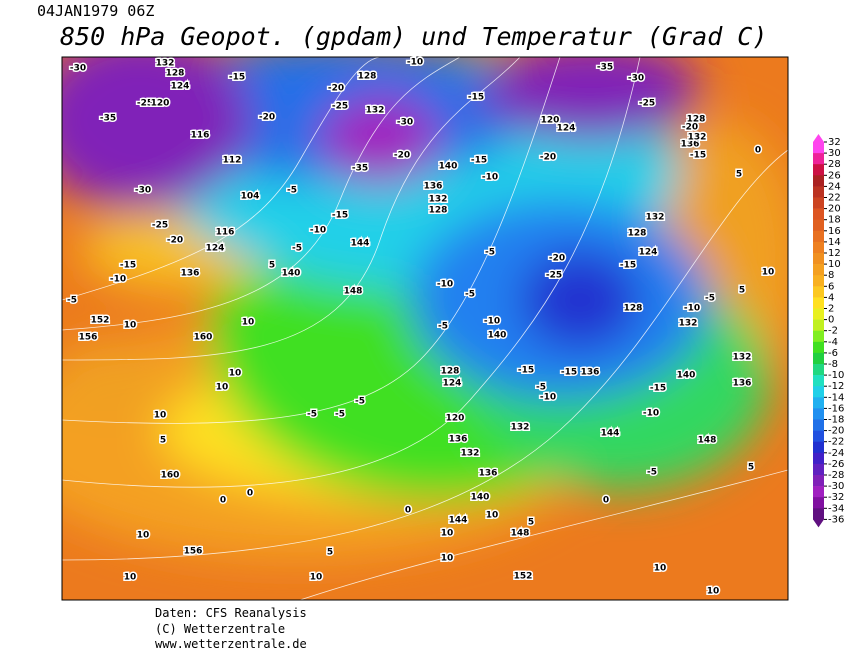  I want to click on colorbar-label: -4, so click(833, 342).